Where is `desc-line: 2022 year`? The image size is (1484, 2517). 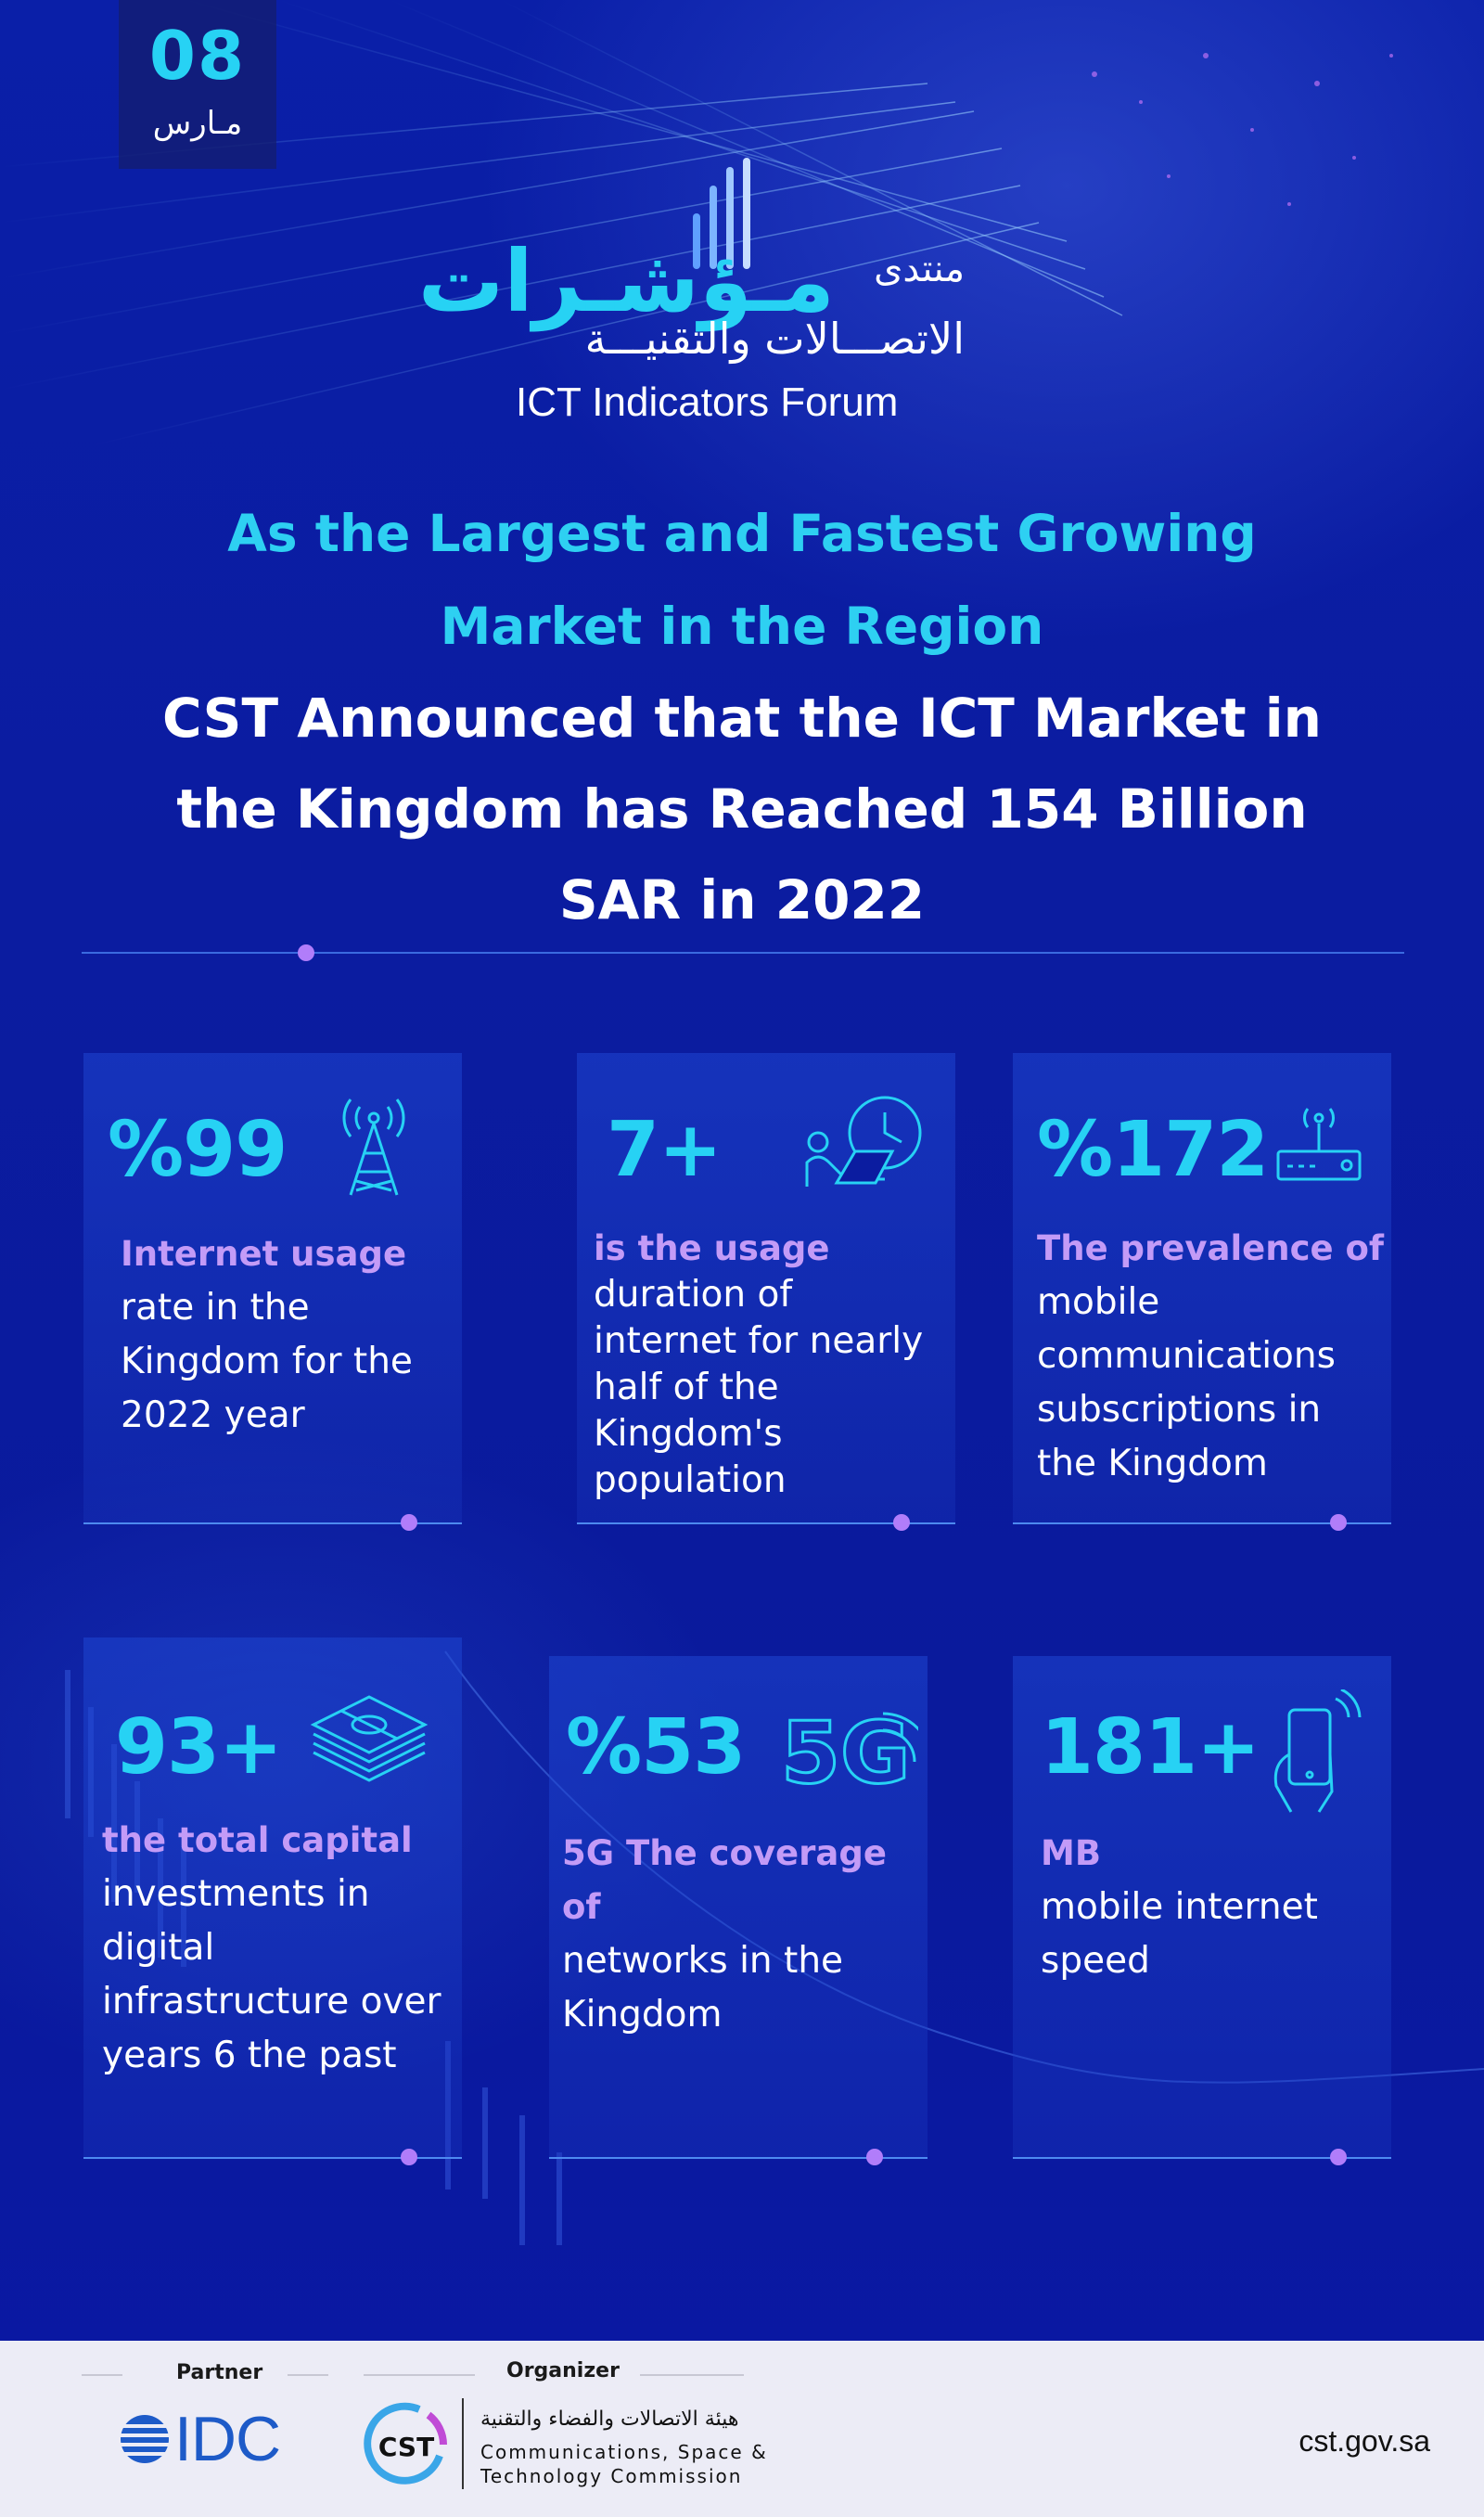 desc-line: 2022 year is located at coordinates (213, 1415).